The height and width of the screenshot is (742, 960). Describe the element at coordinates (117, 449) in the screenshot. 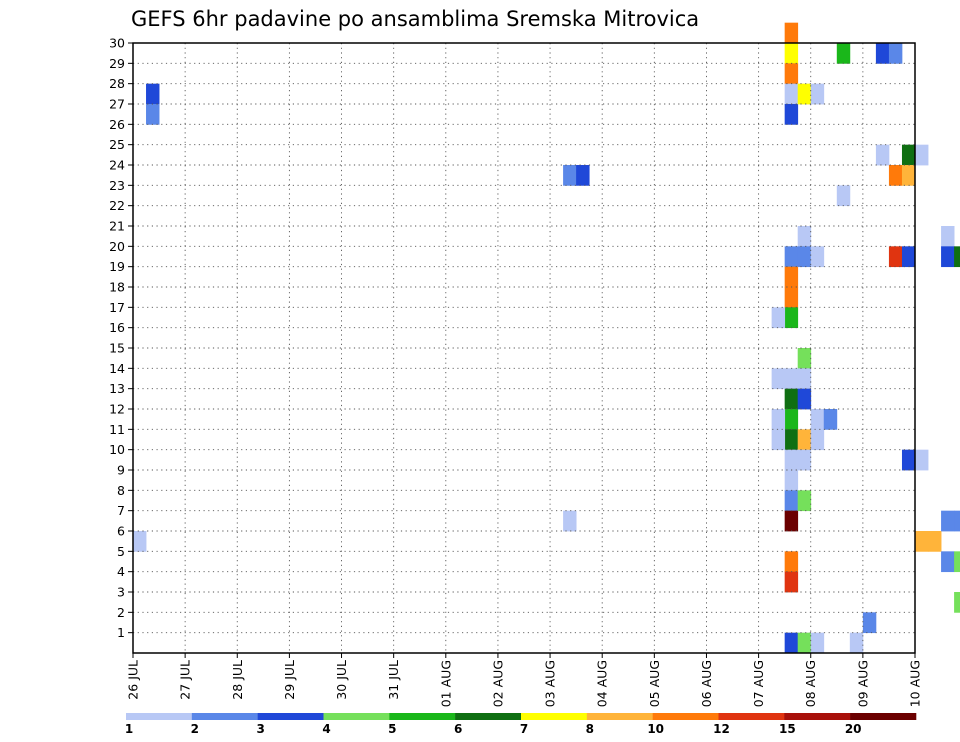

I see `y-tick-label: 10` at that location.